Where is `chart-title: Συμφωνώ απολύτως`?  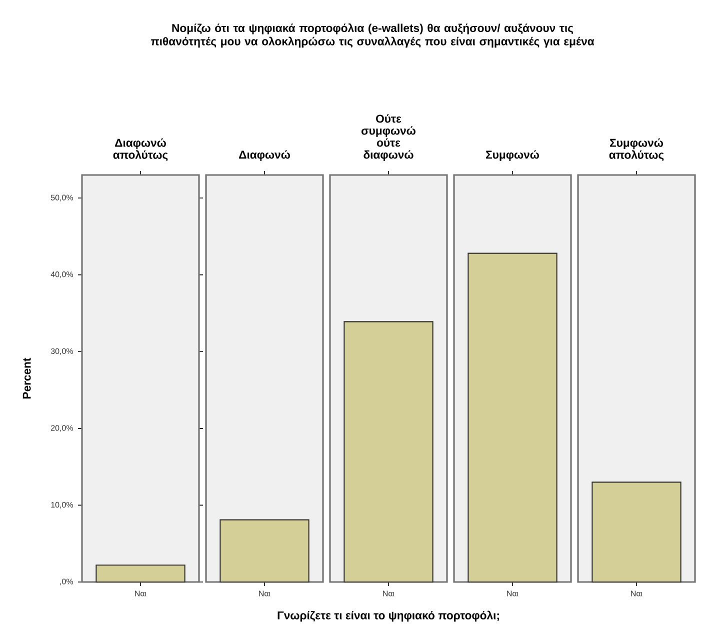 chart-title: Συμφωνώ απολύτως is located at coordinates (636, 149).